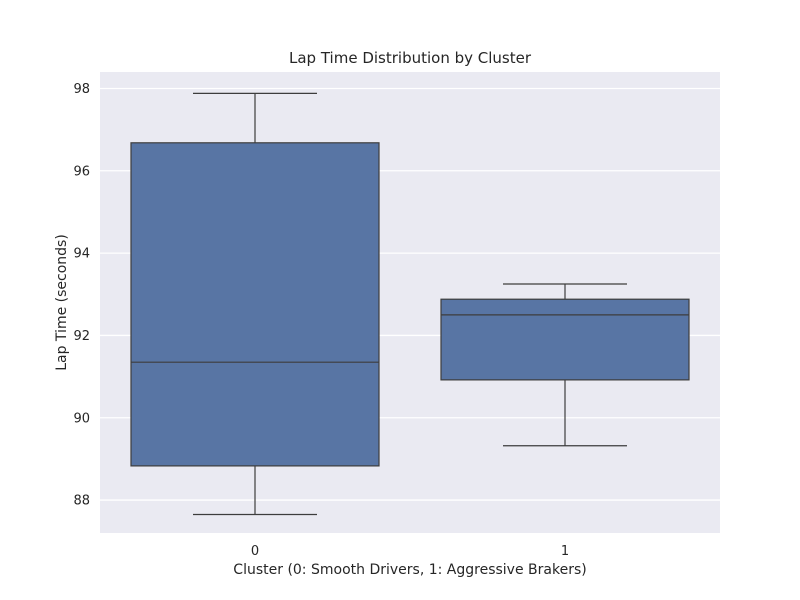 The height and width of the screenshot is (600, 800). What do you see at coordinates (255, 551) in the screenshot?
I see `x-tick-label: 0` at bounding box center [255, 551].